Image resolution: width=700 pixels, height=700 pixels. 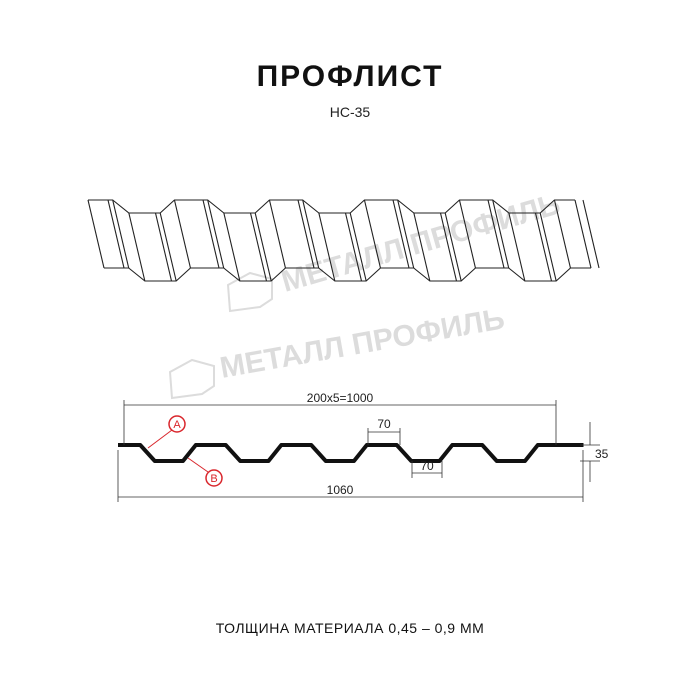 I want to click on callout-b: B, so click(x=205, y=472).